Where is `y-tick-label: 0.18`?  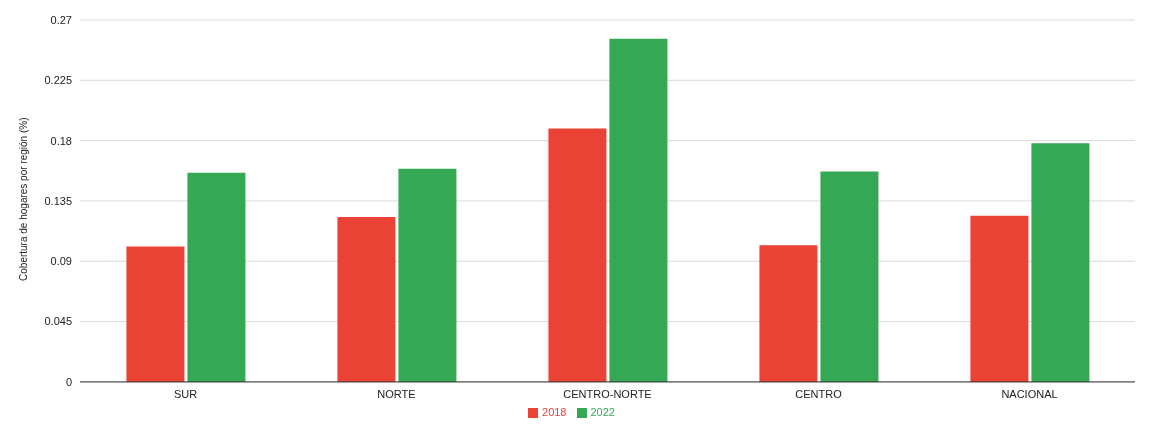
y-tick-label: 0.18 is located at coordinates (61, 140).